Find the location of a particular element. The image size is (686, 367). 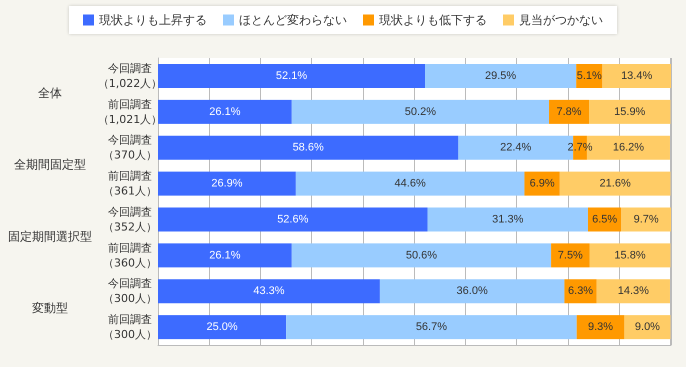

text: 全体 is located at coordinates (50, 93).